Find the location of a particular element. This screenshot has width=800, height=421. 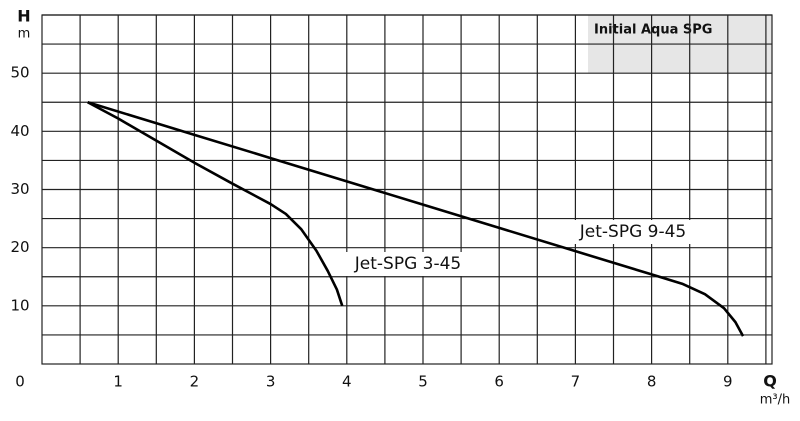

x-tick-label: 8 is located at coordinates (652, 382).